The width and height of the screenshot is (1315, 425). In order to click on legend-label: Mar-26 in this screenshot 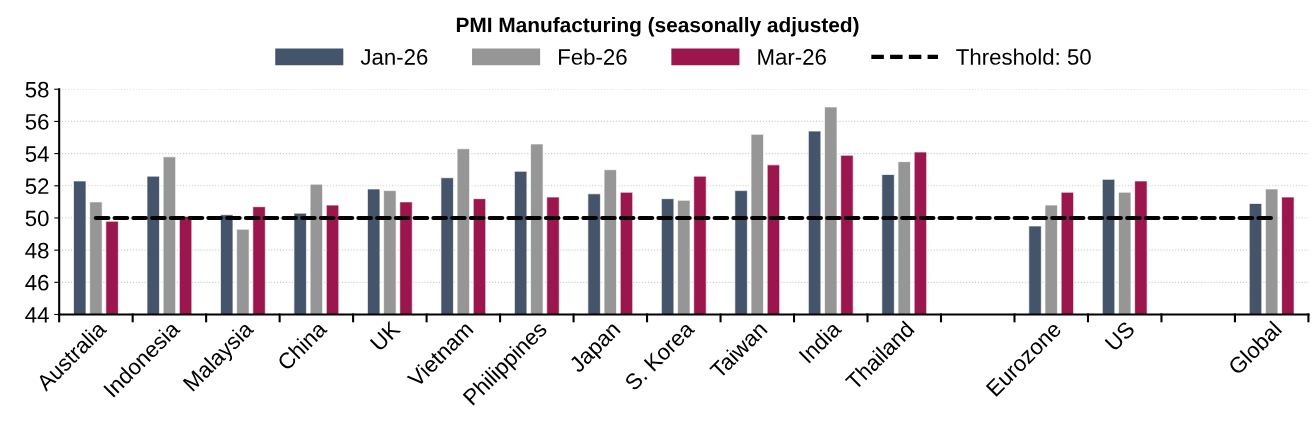, I will do `click(792, 57)`.